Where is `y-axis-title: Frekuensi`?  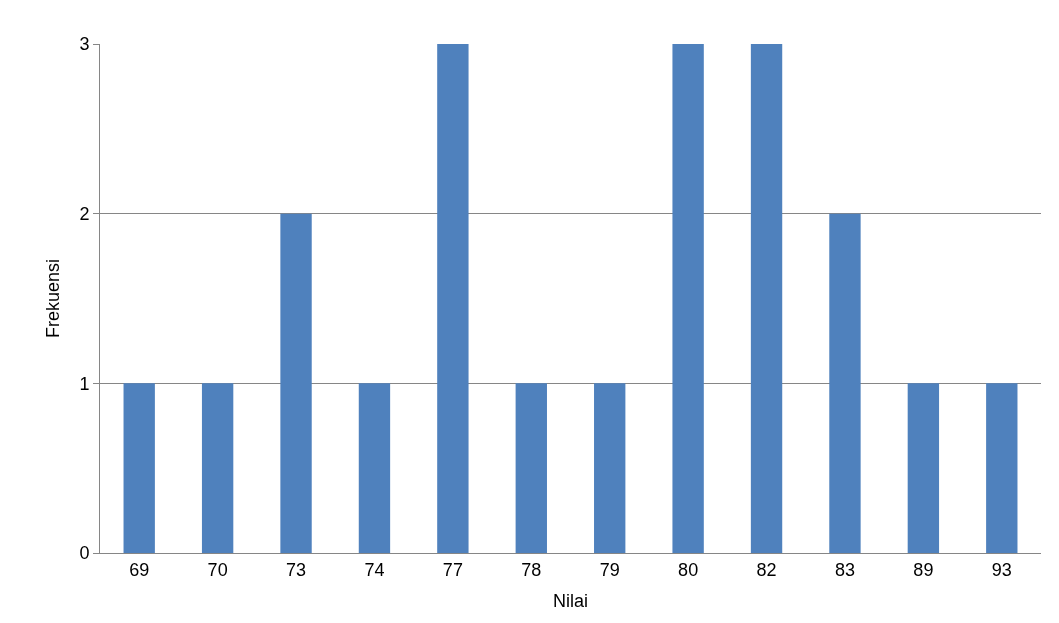
y-axis-title: Frekuensi is located at coordinates (52, 298).